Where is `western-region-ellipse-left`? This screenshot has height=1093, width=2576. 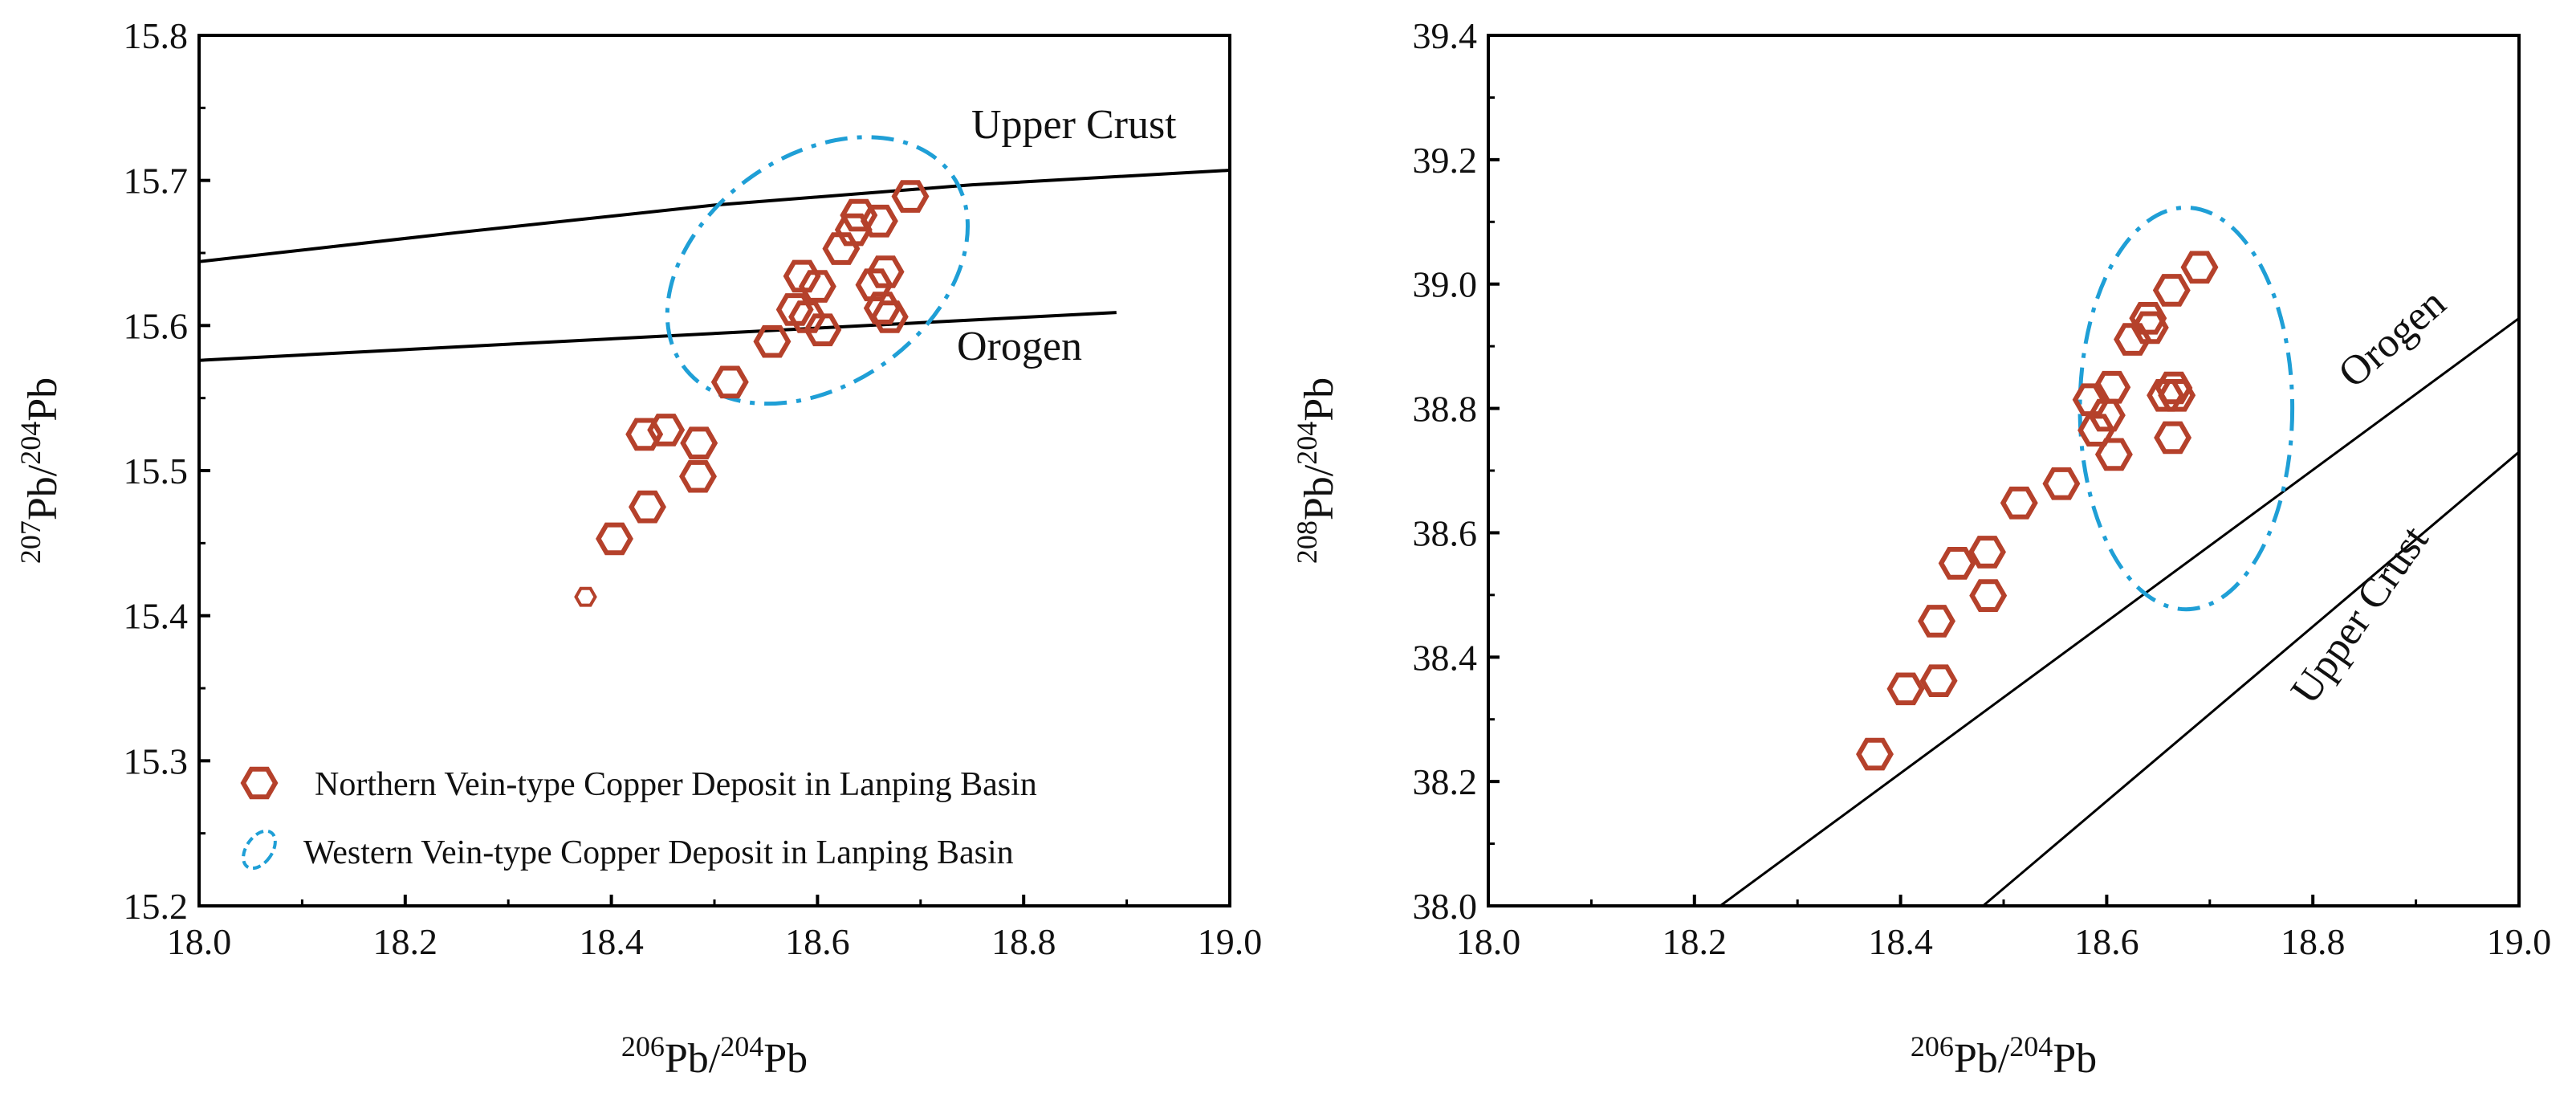
western-region-ellipse-left is located at coordinates (818, 270).